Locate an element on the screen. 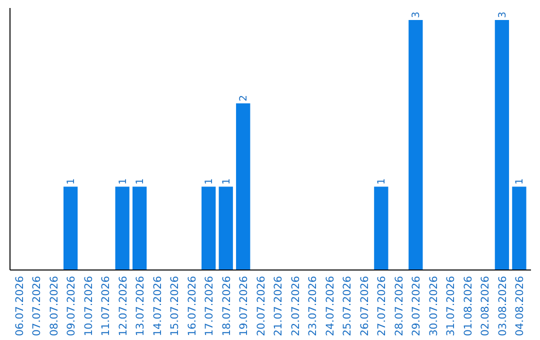 The image size is (540, 340). x-tick-label: 16.07.2026 is located at coordinates (192, 306).